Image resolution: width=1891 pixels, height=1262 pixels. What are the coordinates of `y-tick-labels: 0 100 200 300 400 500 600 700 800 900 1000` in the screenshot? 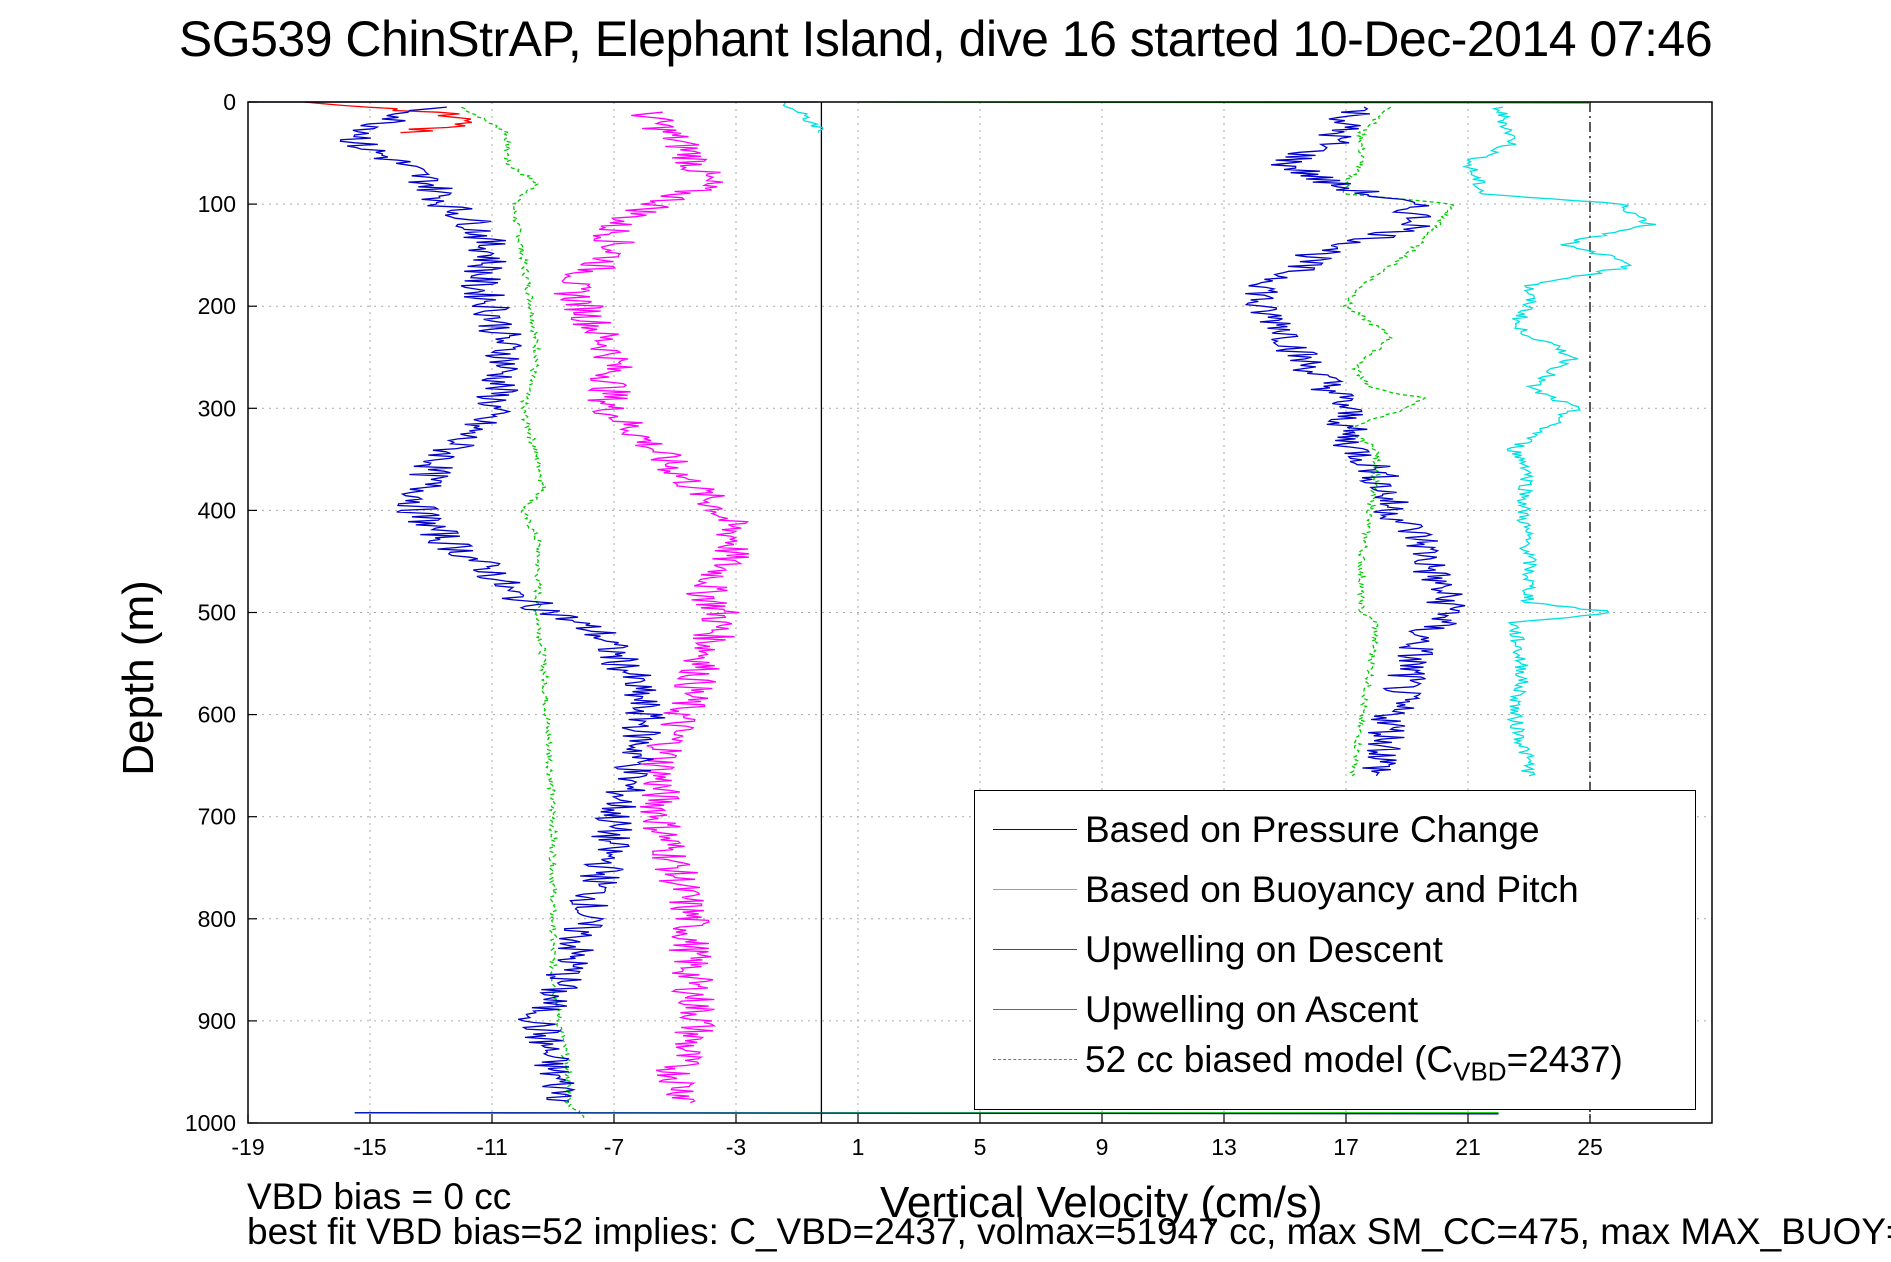 It's located at (221, 612).